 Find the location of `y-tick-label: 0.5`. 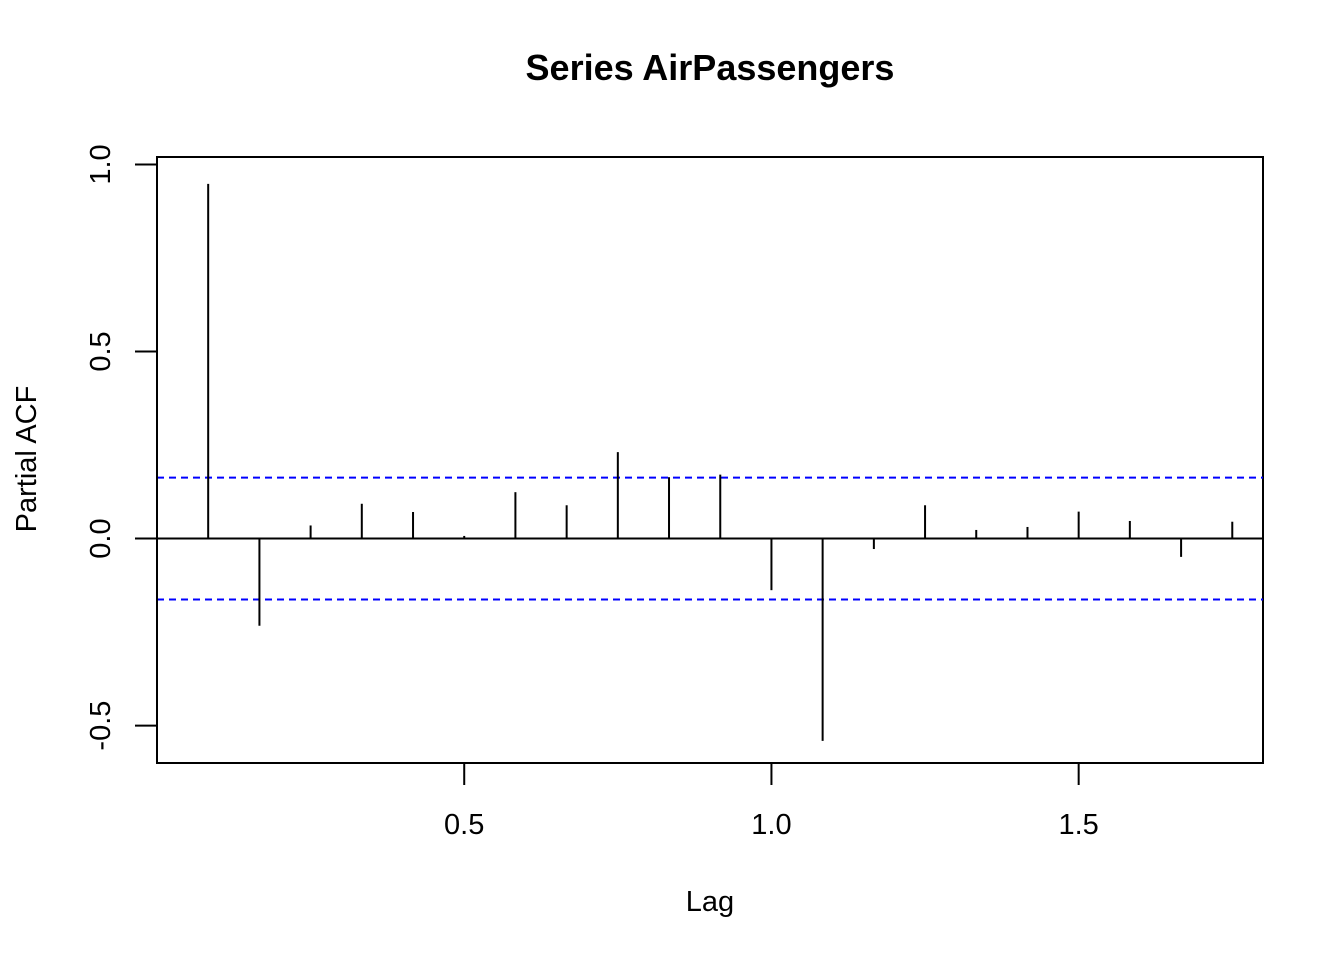

y-tick-label: 0.5 is located at coordinates (101, 351).